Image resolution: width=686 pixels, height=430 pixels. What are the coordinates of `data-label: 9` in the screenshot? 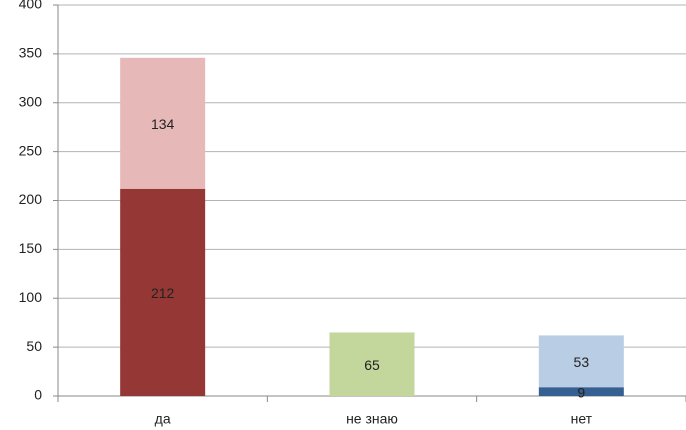 It's located at (581, 392).